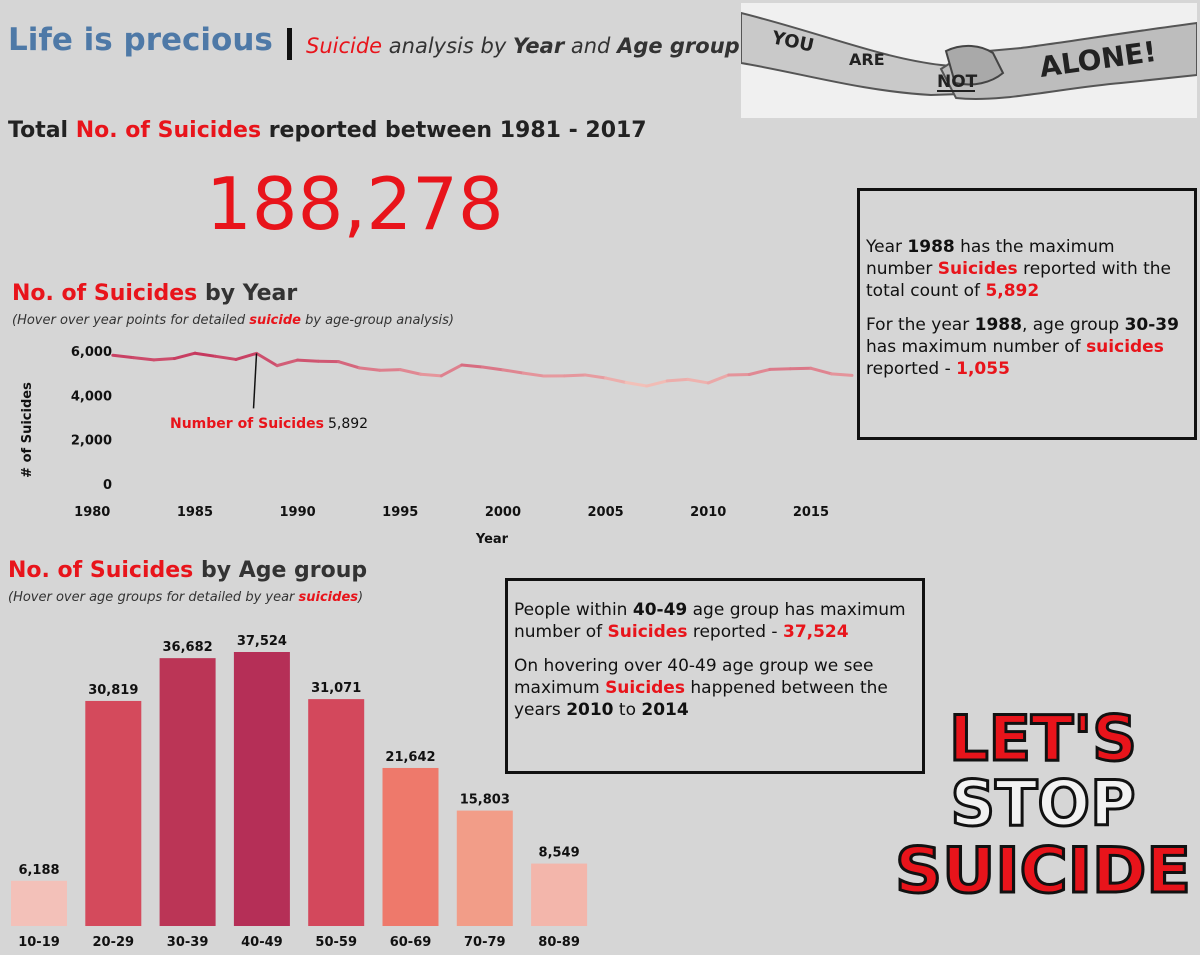 The width and height of the screenshot is (1200, 955). Describe the element at coordinates (559, 853) in the screenshot. I see `bar-value-label: 8,549` at that location.